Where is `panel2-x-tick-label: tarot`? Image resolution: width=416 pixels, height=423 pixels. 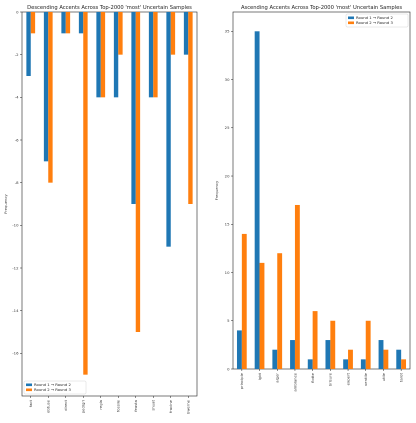 panel2-x-tick-label: tarot is located at coordinates (400, 377).